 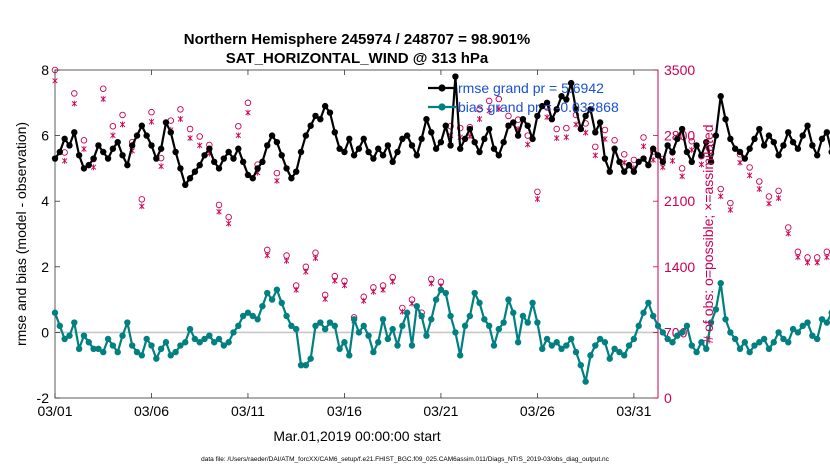 What do you see at coordinates (708, 233) in the screenshot?
I see `y-axis-label-right: # of obs: o=possible; ×=assimilated` at bounding box center [708, 233].